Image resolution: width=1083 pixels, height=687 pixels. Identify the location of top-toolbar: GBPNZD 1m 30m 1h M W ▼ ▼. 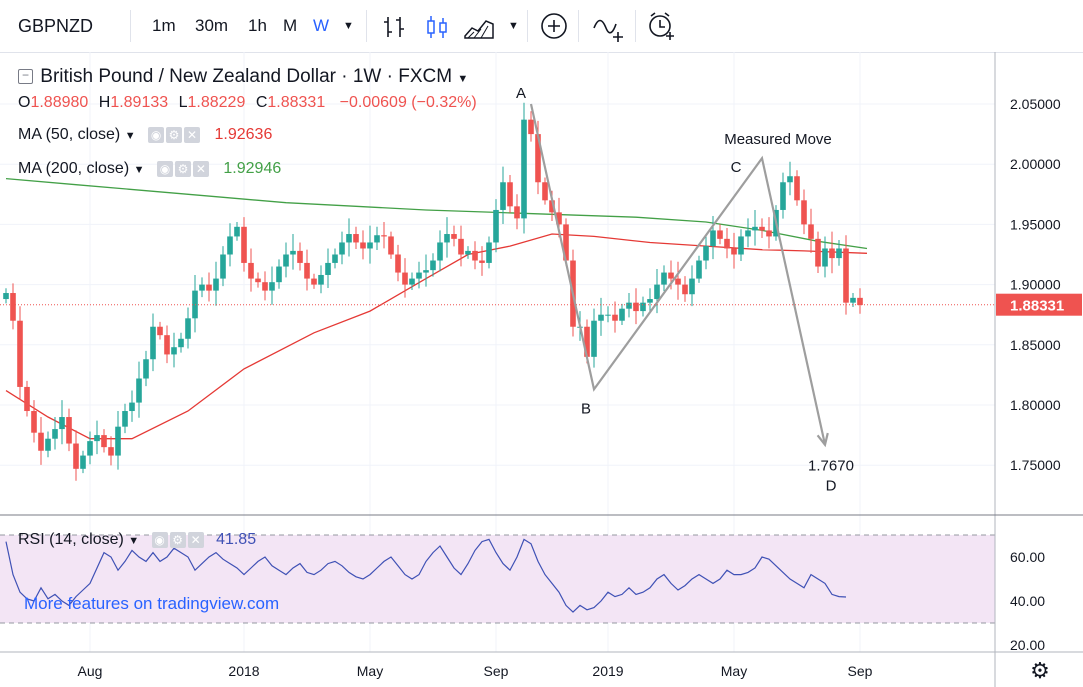
(541, 26).